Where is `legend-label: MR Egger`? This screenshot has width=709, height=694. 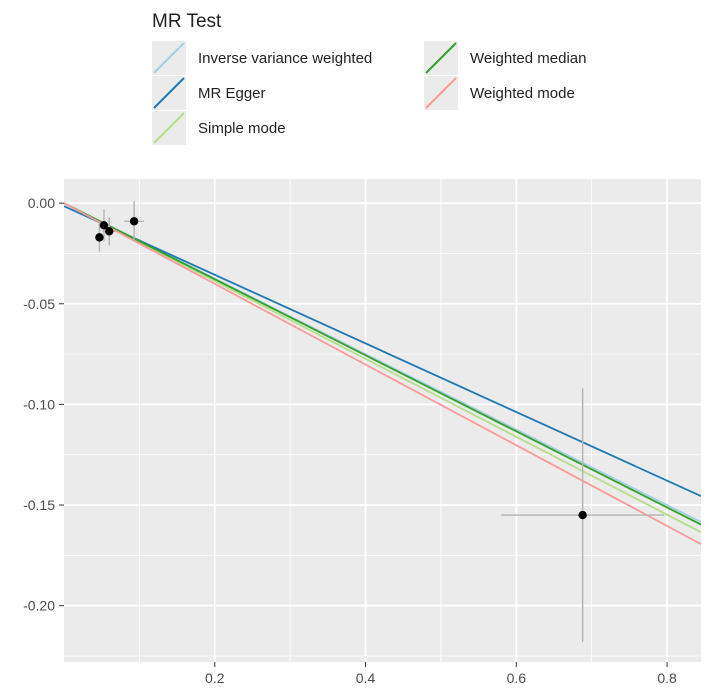
legend-label: MR Egger is located at coordinates (232, 93).